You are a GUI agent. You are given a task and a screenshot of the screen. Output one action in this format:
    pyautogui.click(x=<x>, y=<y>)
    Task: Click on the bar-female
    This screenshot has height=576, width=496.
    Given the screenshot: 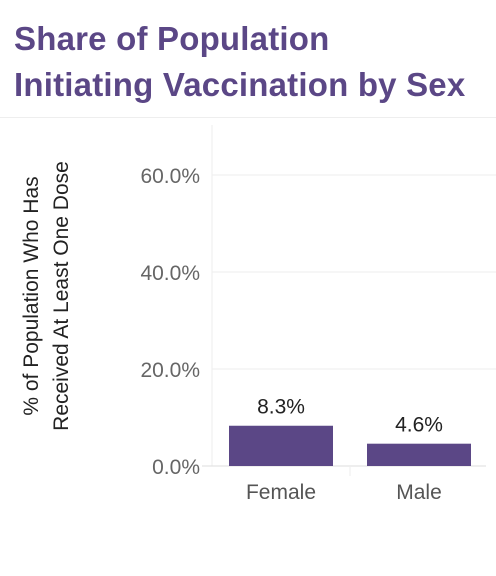 What is the action you would take?
    pyautogui.click(x=281, y=445)
    